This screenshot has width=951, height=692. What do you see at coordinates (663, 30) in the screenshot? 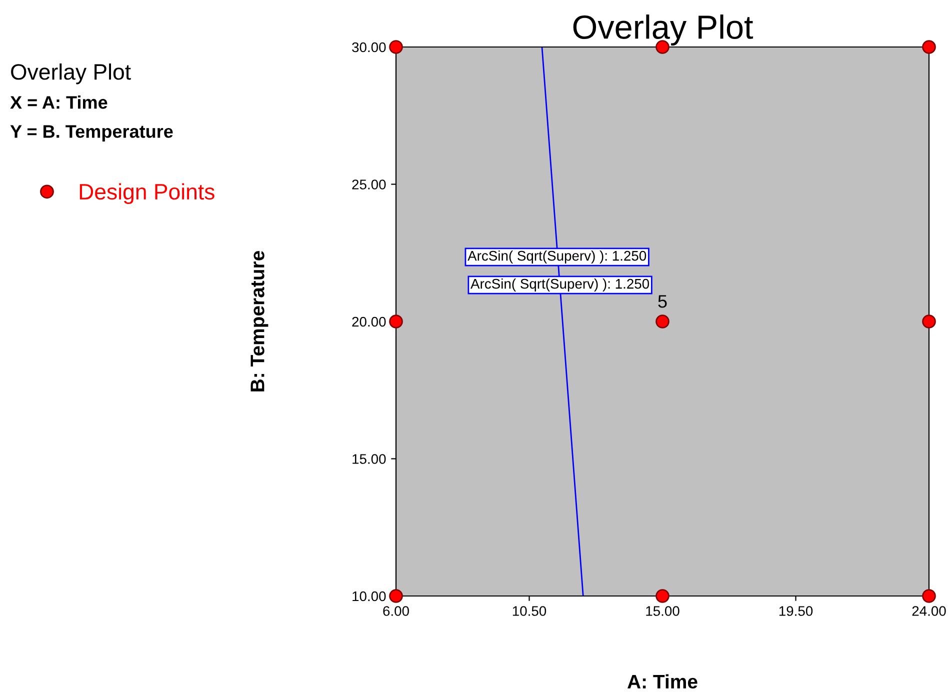
I see `chart-title: Overlay Plot` at bounding box center [663, 30].